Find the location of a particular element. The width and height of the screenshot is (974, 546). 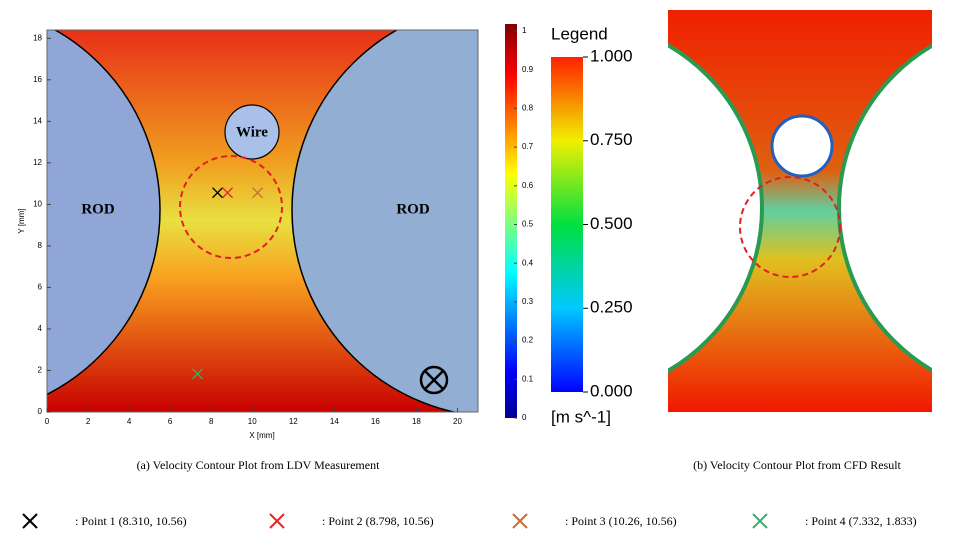

y-tick-label: 6 is located at coordinates (40, 287).